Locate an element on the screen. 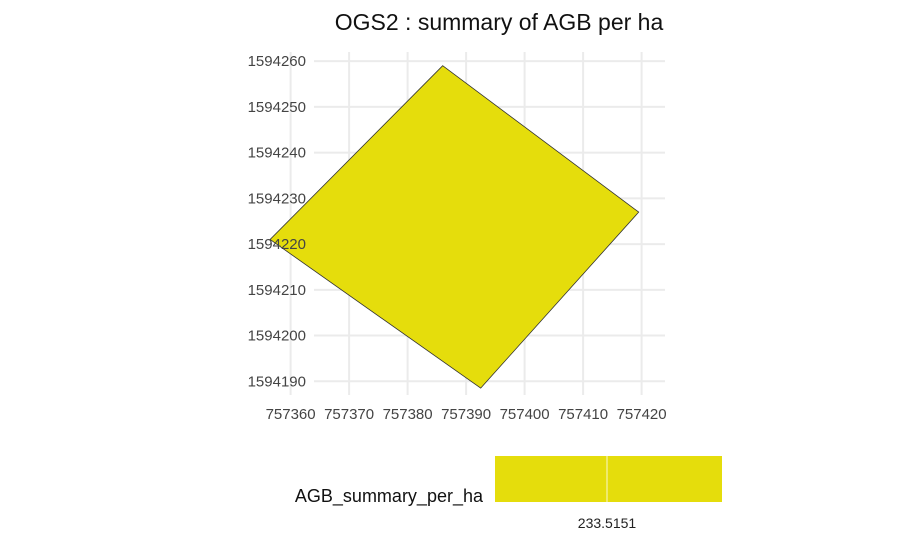 This screenshot has width=900, height=553. chart-title: OGS2 : summary of AGB per ha is located at coordinates (499, 22).